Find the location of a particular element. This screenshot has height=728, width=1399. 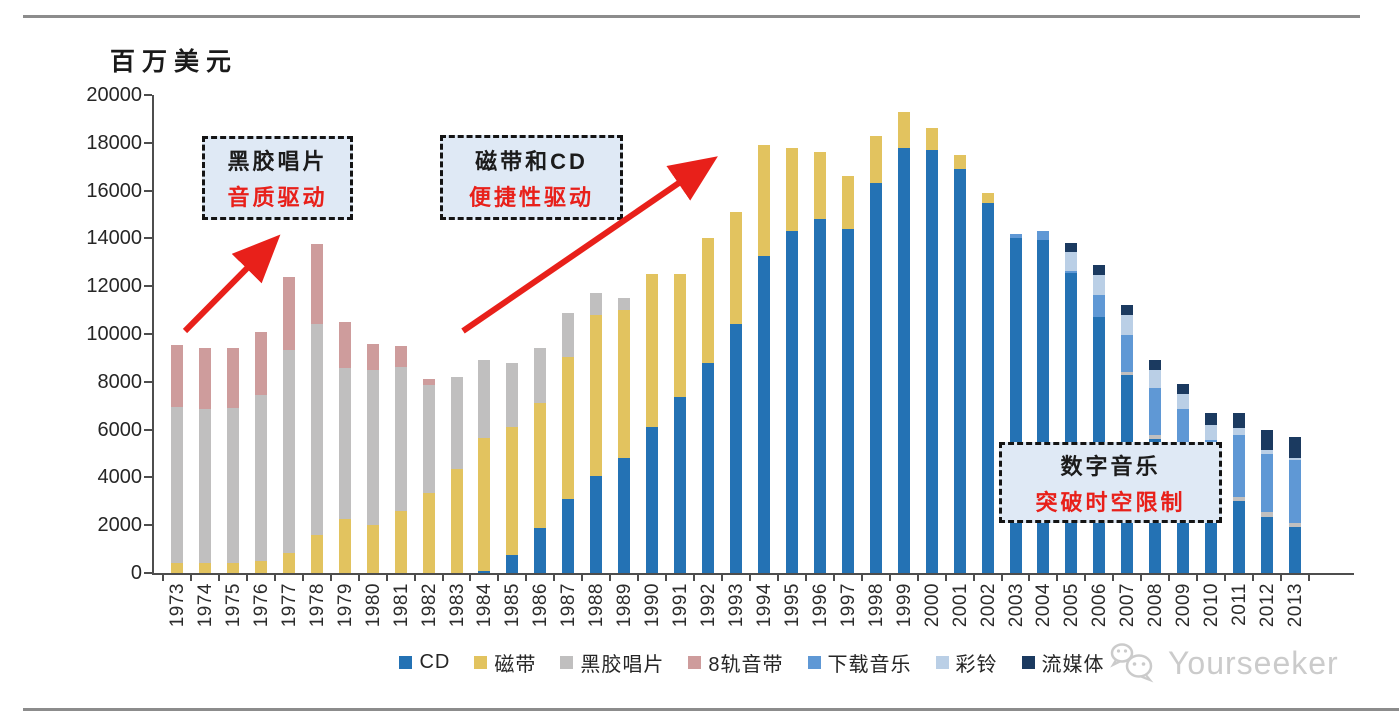

legend-label-8轨音带: 8轨音带 is located at coordinates (746, 665).